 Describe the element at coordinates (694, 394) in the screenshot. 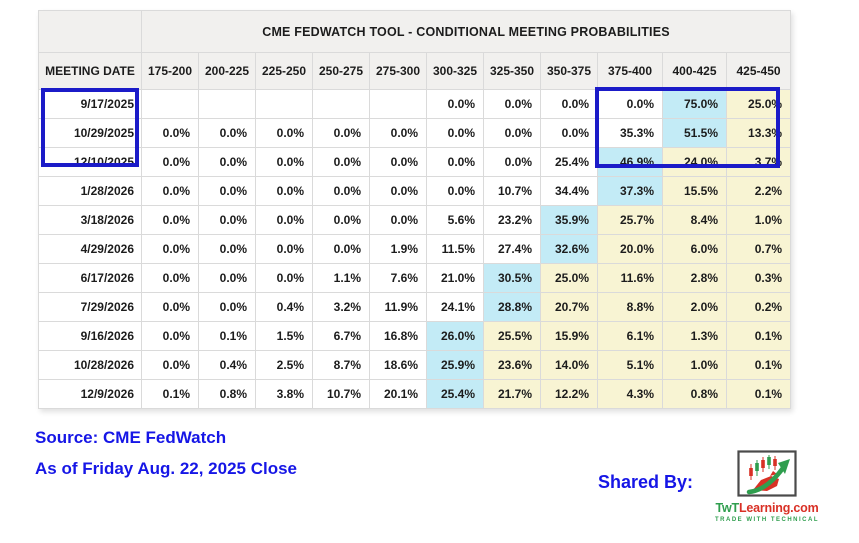

I see `prob-cell: 0.8%` at that location.